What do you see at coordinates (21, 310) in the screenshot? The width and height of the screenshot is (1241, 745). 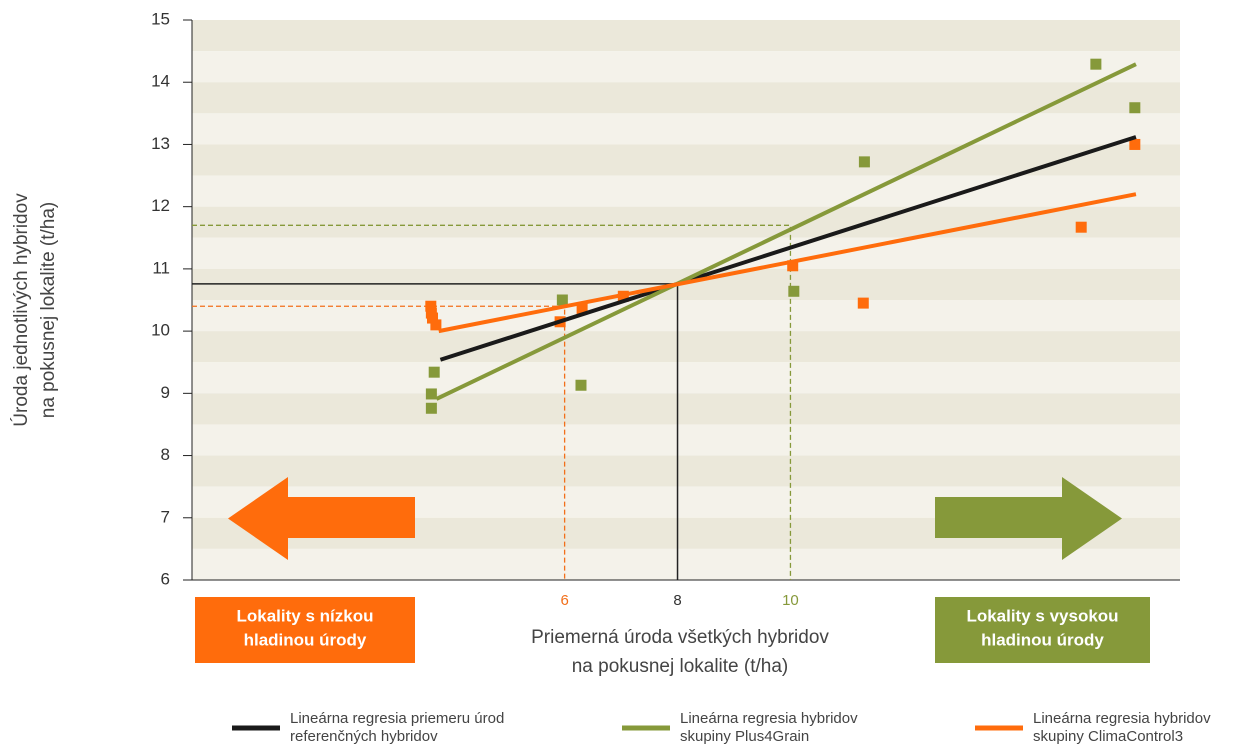 I see `y-axis-label: Úroda jednotlivých hybridov` at bounding box center [21, 310].